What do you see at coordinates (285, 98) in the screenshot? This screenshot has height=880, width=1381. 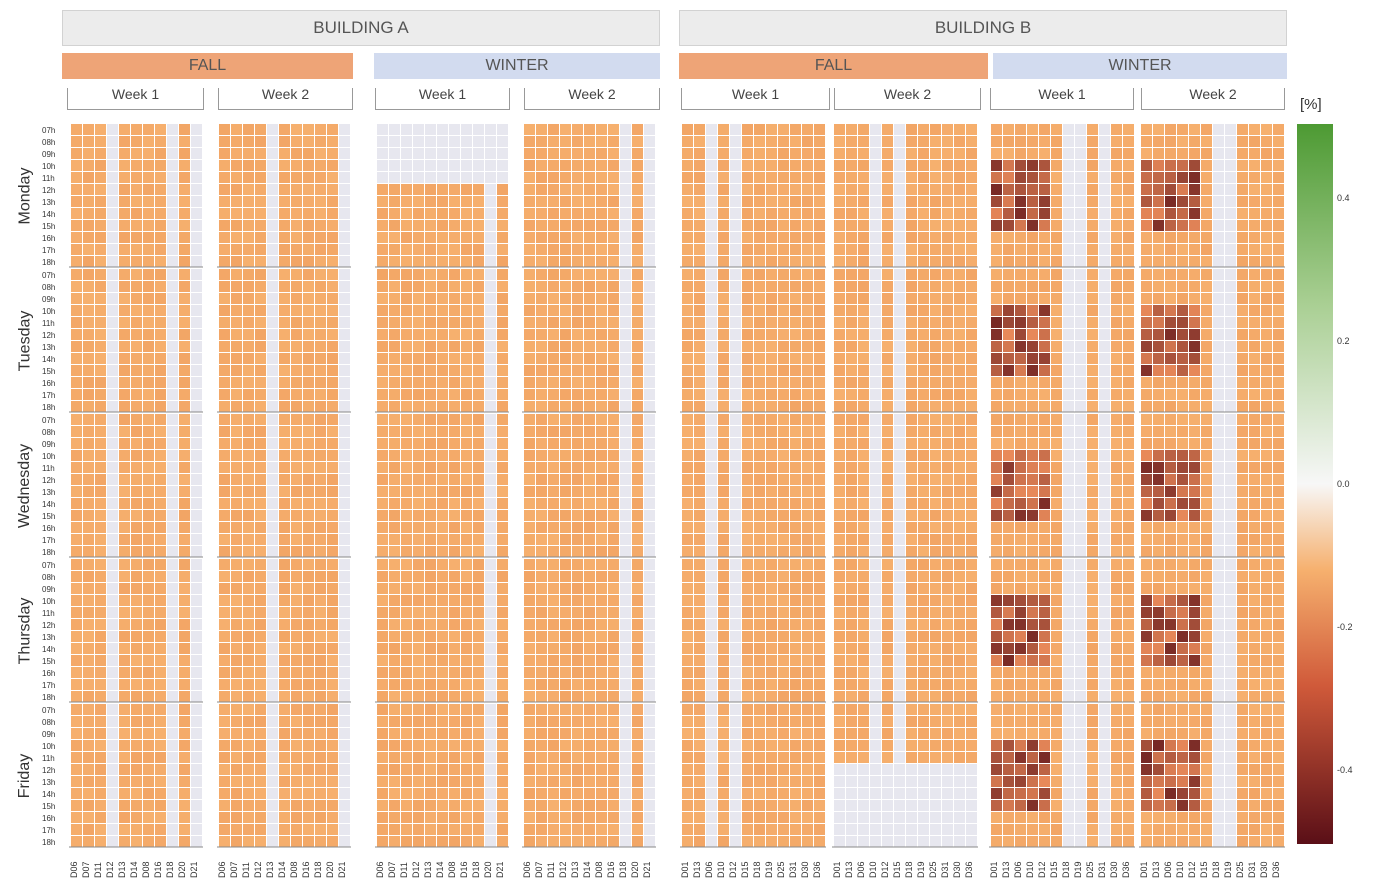 I see `week-label: Week 2` at bounding box center [285, 98].